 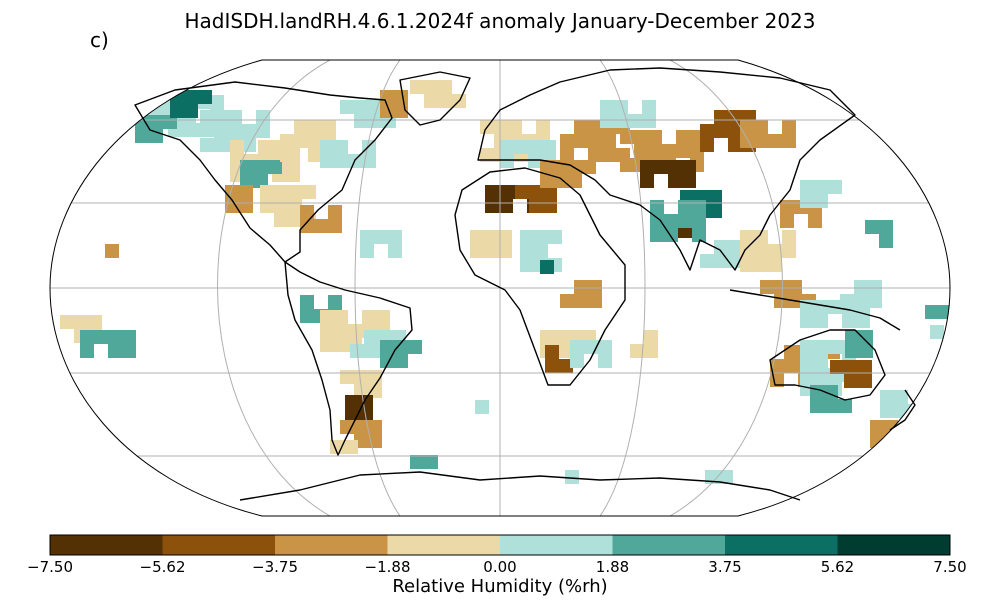 What do you see at coordinates (500, 568) in the screenshot?
I see `colorbar-ticks: −7.50 −5.62 −3.75 −1.88 0.00 1.88 3.75 5.62 7.50` at bounding box center [500, 568].